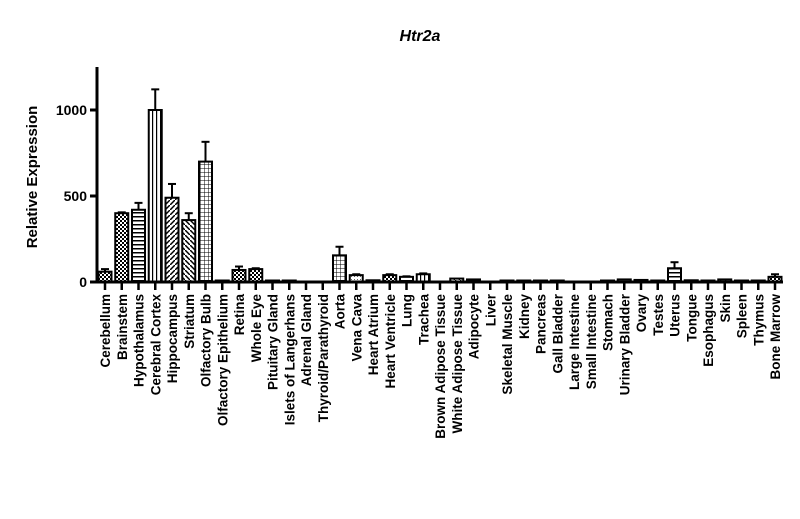 Image resolution: width=800 pixels, height=519 pixels. I want to click on bar-aorta, so click(339, 268).